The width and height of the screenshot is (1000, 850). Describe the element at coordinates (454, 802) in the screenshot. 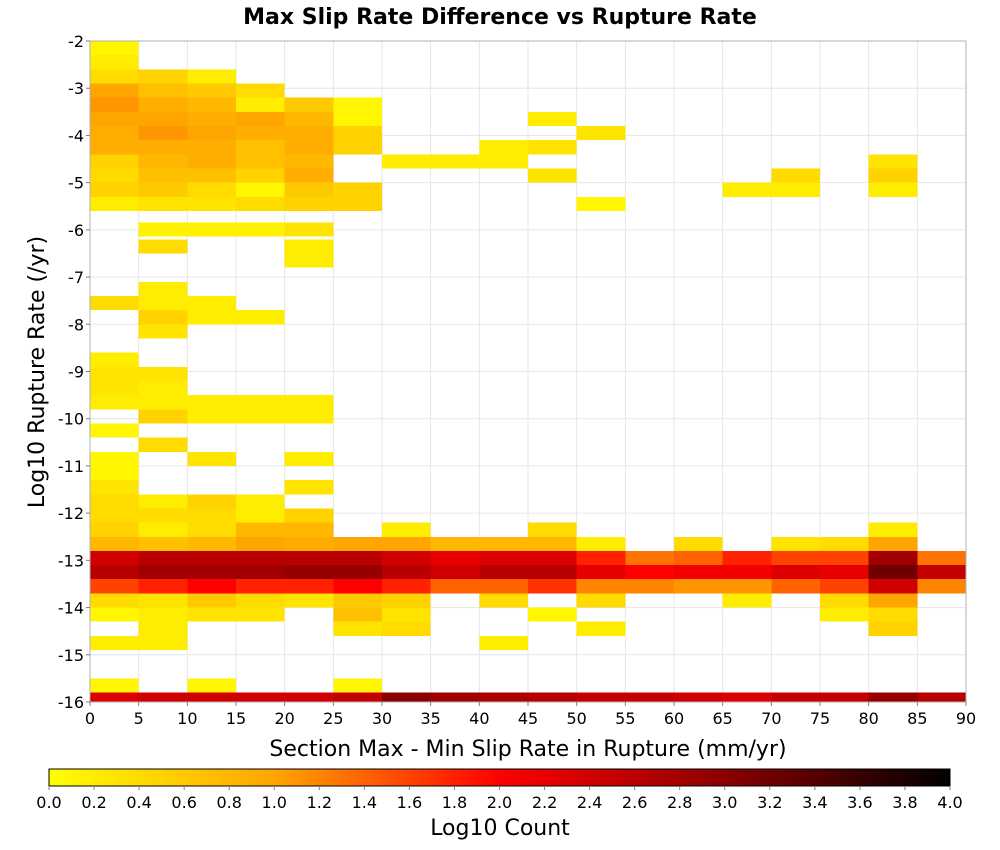

I see `colorbar-tick-label: 1.8` at that location.